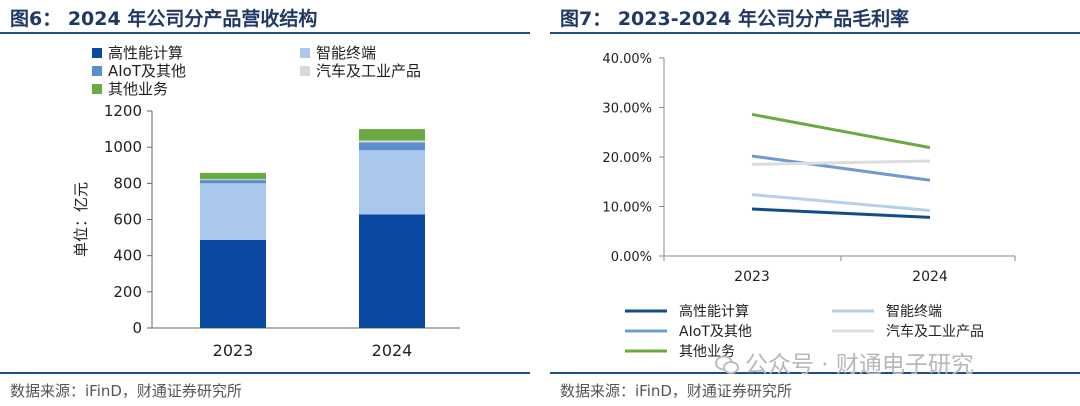  What do you see at coordinates (137, 328) in the screenshot?
I see `y-tick-label: 0` at bounding box center [137, 328].